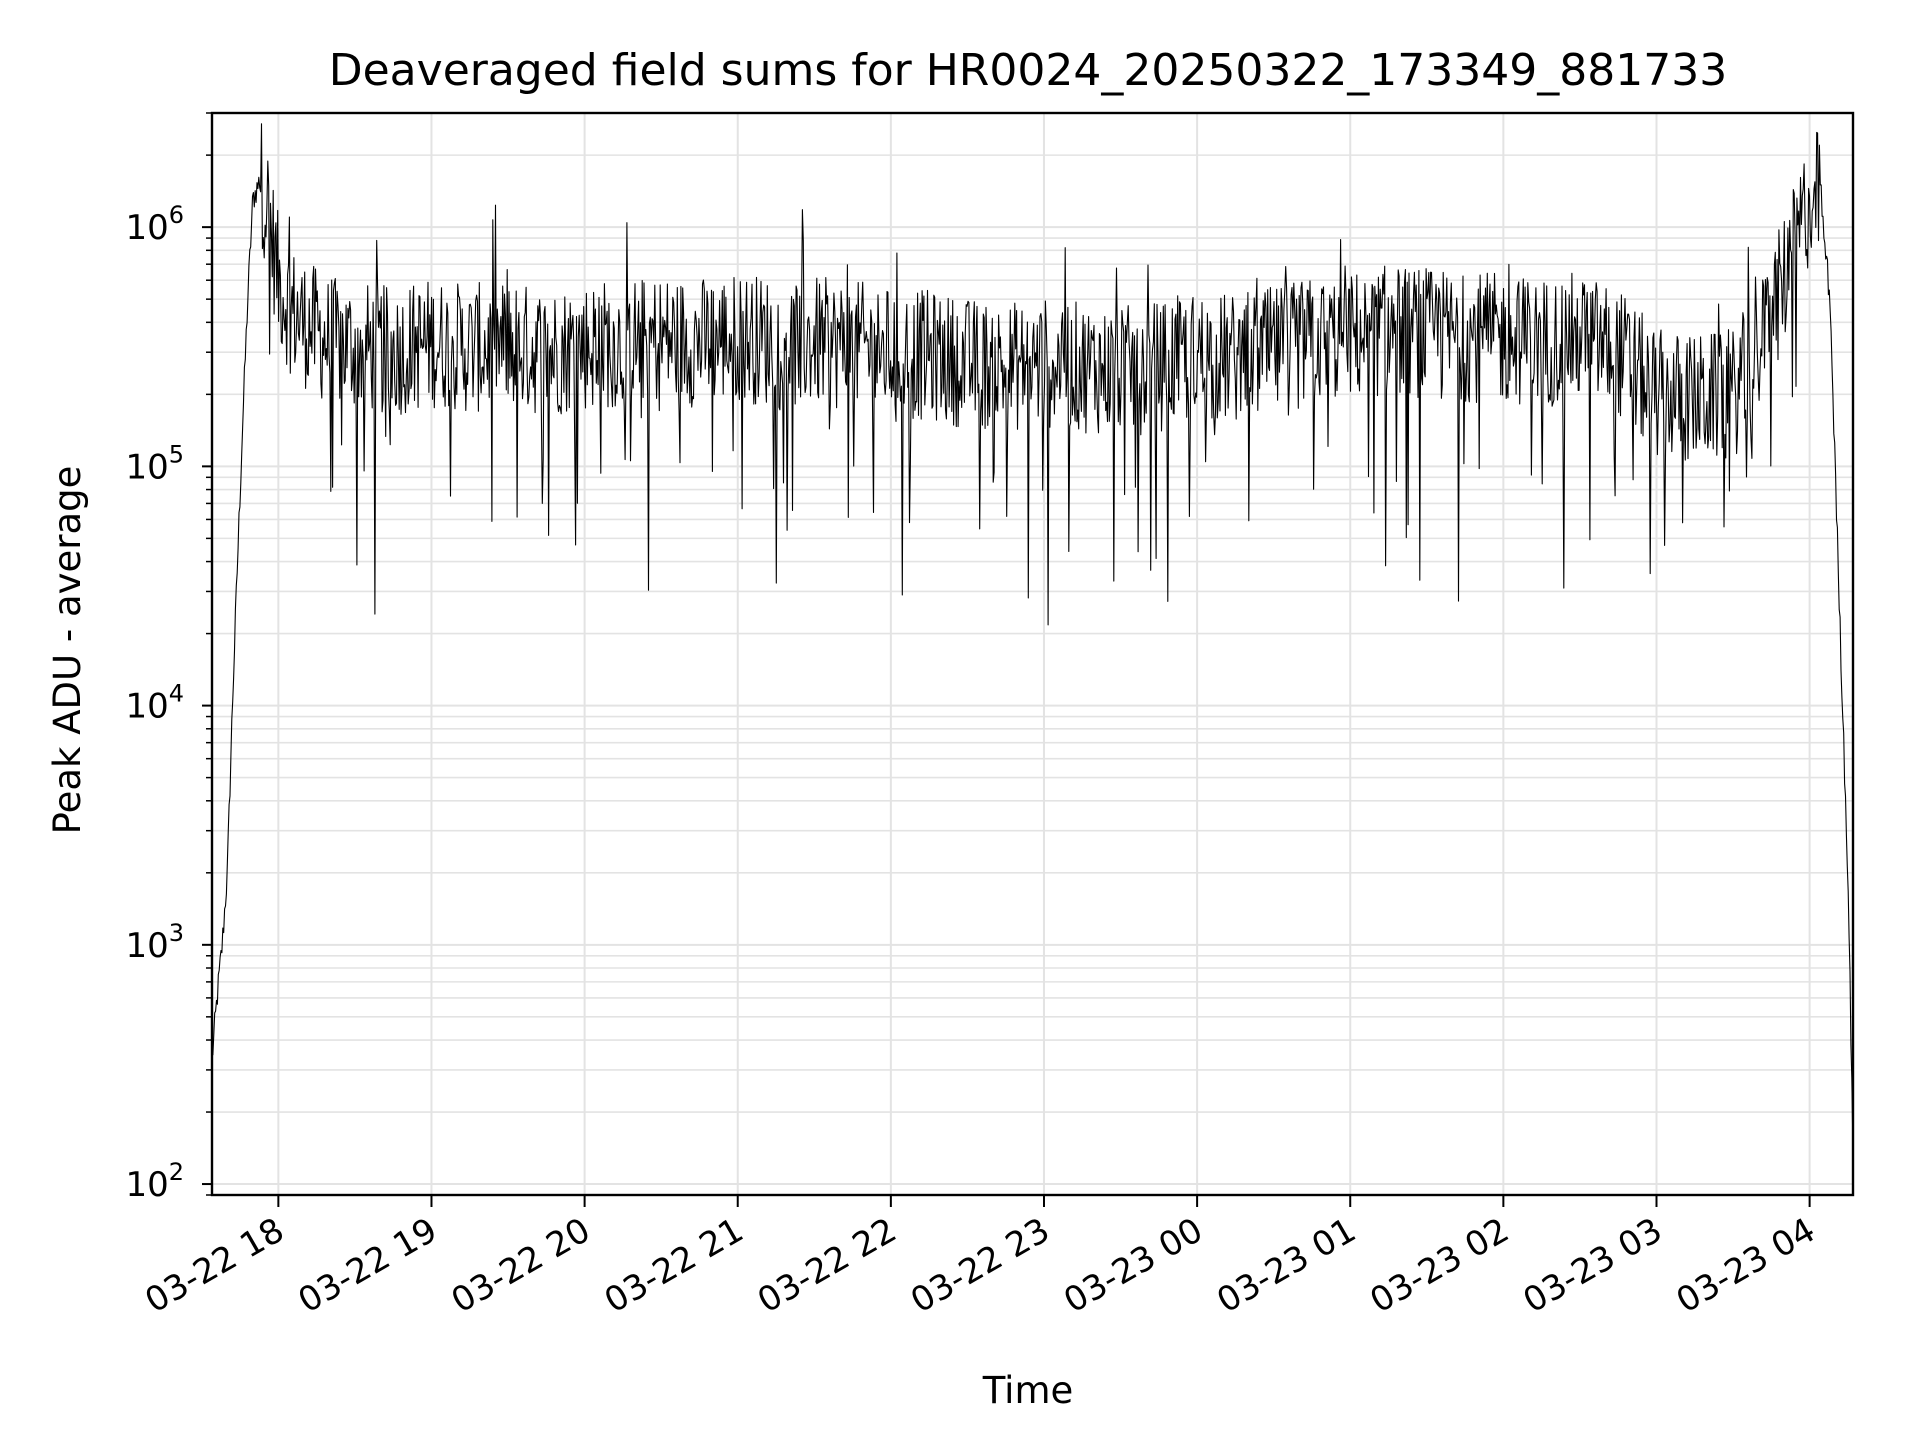 This screenshot has height=1440, width=1920. What do you see at coordinates (176, 933) in the screenshot?
I see `y-tick-exponent: 3` at bounding box center [176, 933].